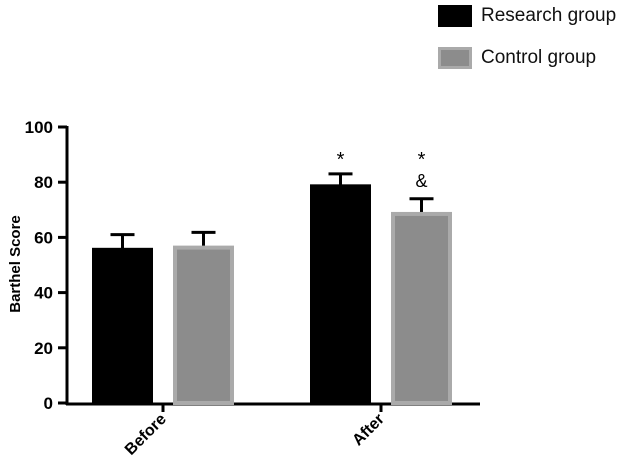 The height and width of the screenshot is (476, 643). What do you see at coordinates (455, 58) in the screenshot?
I see `legend-swatch-control` at bounding box center [455, 58].